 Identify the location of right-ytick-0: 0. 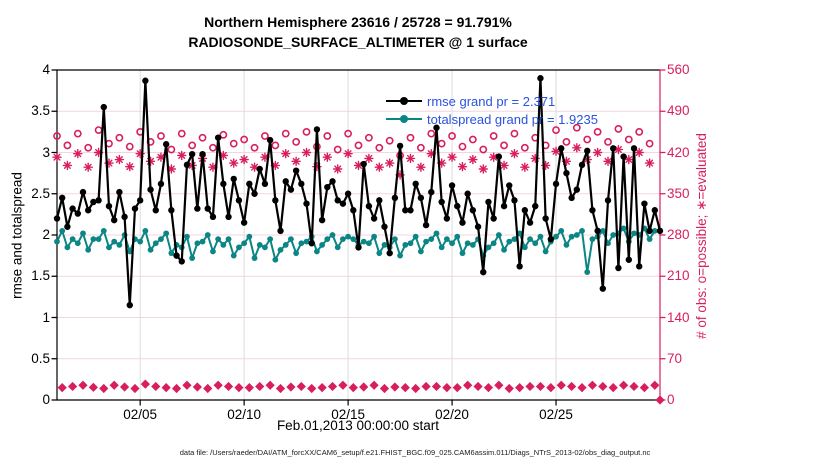
(671, 399).